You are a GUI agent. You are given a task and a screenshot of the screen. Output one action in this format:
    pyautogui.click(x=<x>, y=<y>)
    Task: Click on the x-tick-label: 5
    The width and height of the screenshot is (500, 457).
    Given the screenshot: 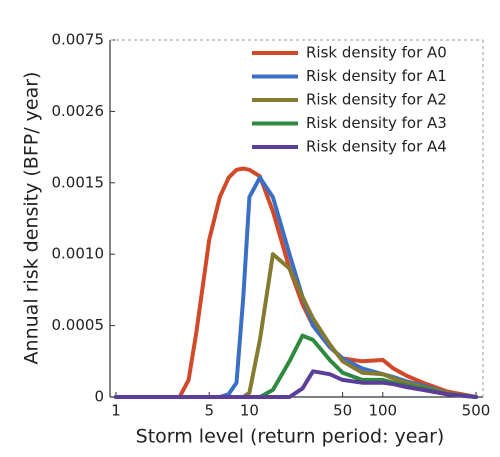 What is the action you would take?
    pyautogui.click(x=209, y=411)
    